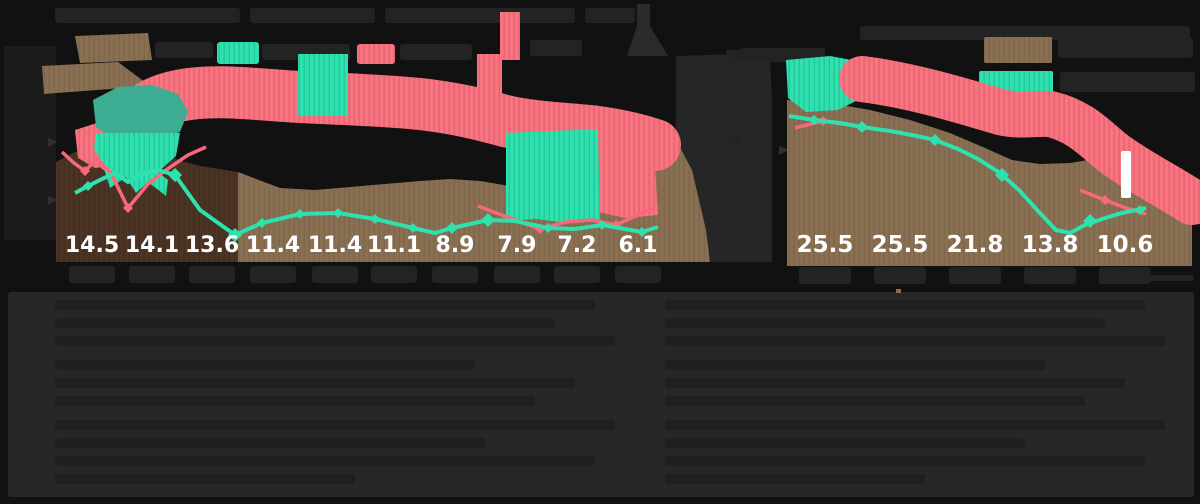 Image resolution: width=1200 pixels, height=504 pixels. I want to click on data-label: 10.6, so click(1125, 245).